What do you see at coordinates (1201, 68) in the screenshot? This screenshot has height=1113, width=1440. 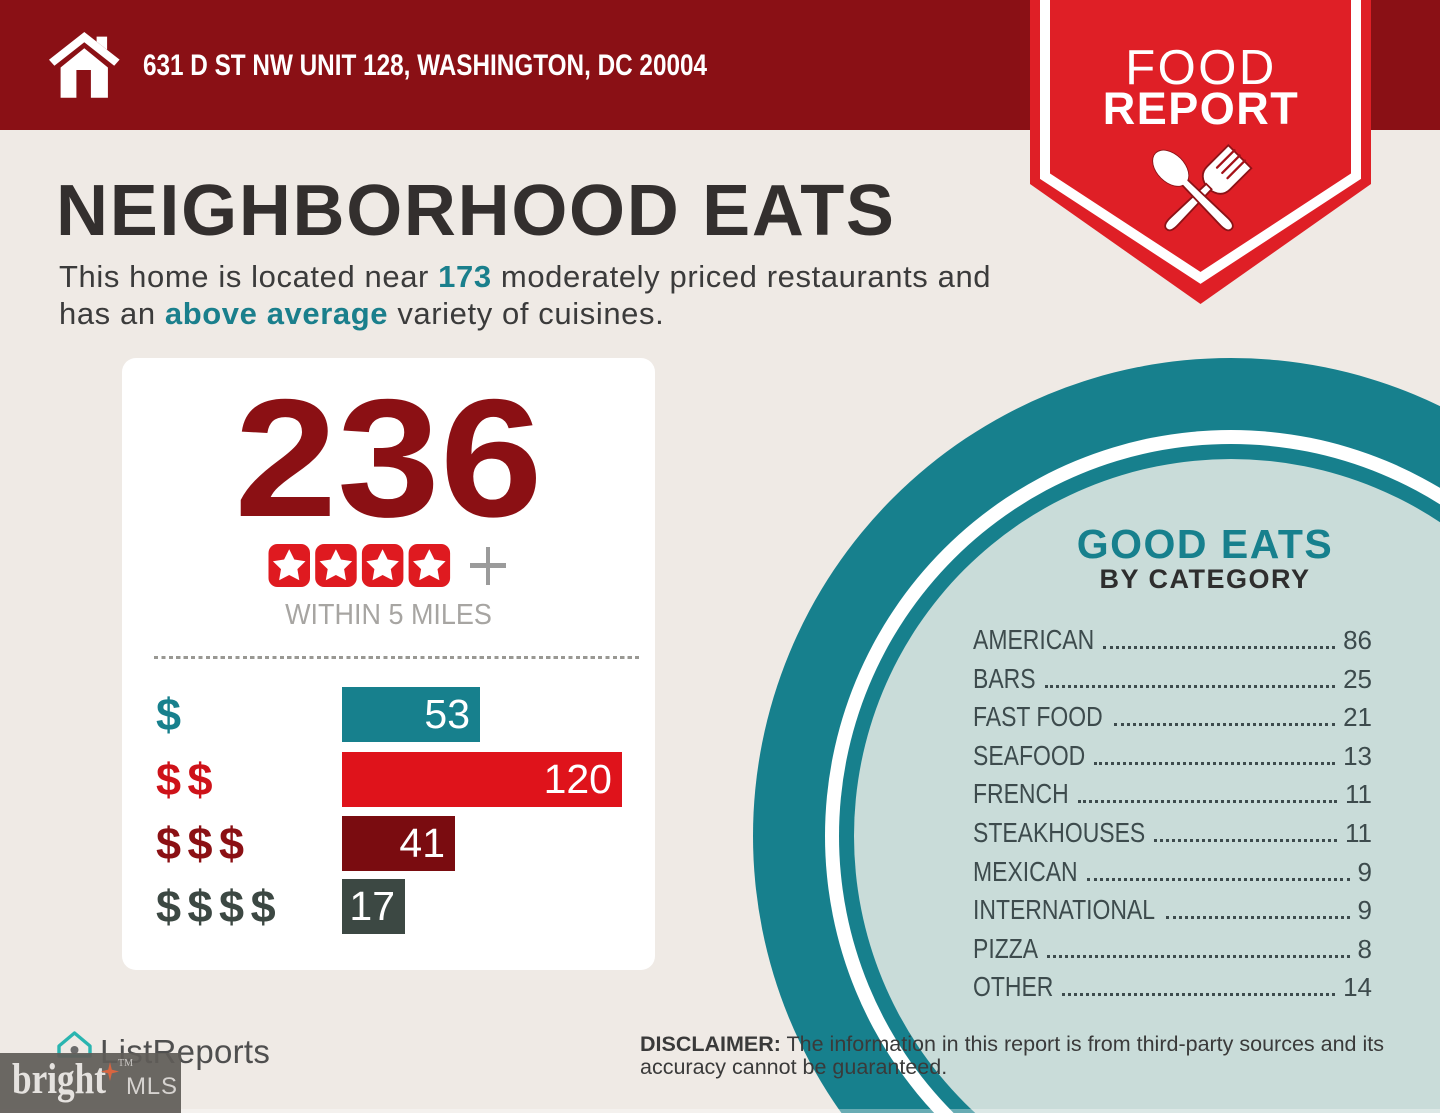 I see `svg-text: FOOD` at bounding box center [1201, 68].